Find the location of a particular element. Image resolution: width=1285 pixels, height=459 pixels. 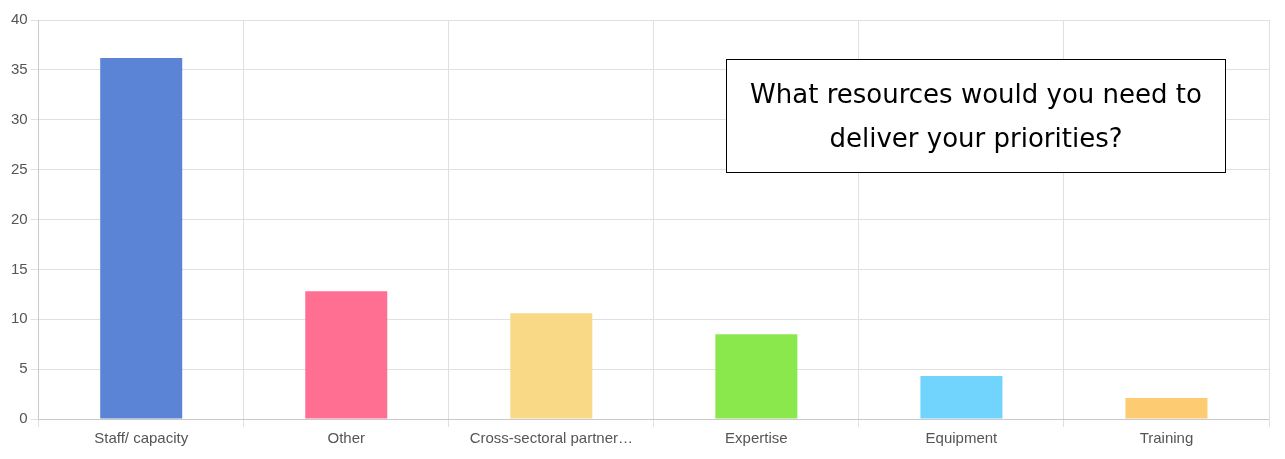

y-tick-label: 40 is located at coordinates (19, 19).